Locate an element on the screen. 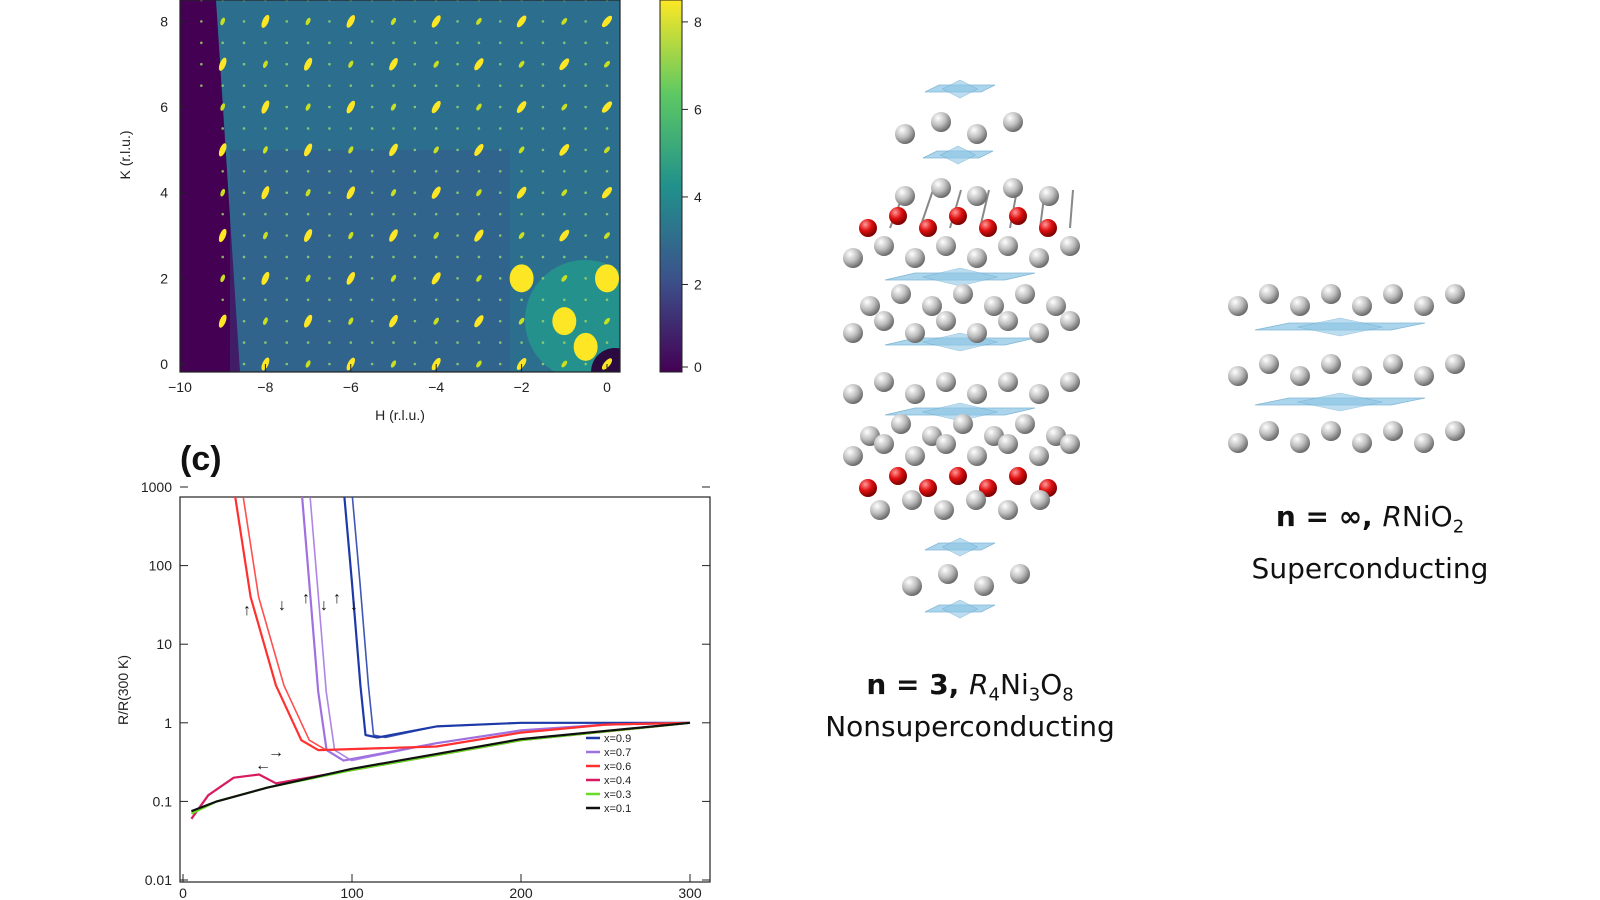 Image resolution: width=1600 pixels, height=900 pixels. caption-n3-r: R is located at coordinates (979, 684).